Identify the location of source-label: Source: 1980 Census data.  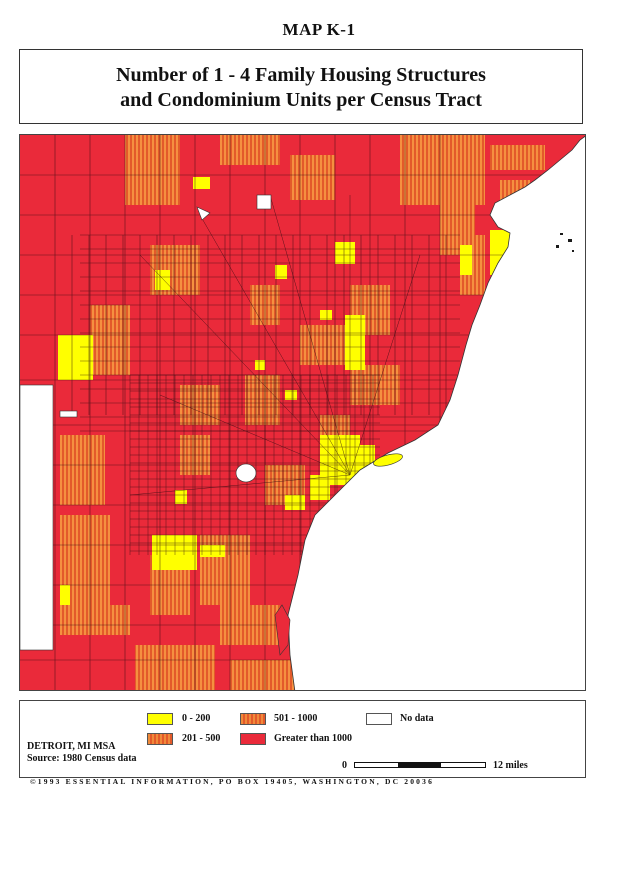
(82, 758).